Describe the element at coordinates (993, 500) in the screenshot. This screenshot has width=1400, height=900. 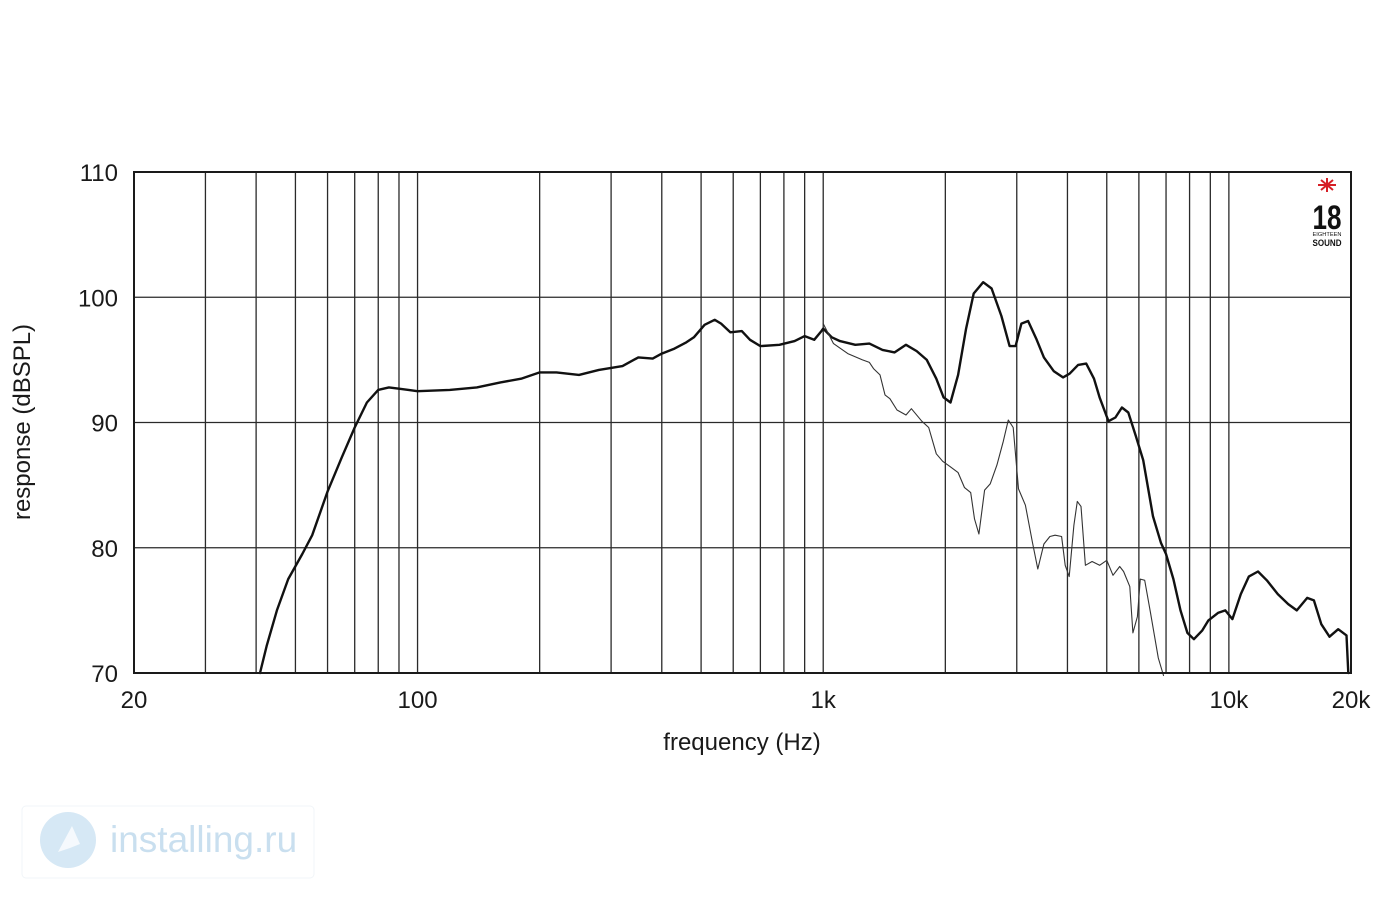
I see `series-line-secondary` at that location.